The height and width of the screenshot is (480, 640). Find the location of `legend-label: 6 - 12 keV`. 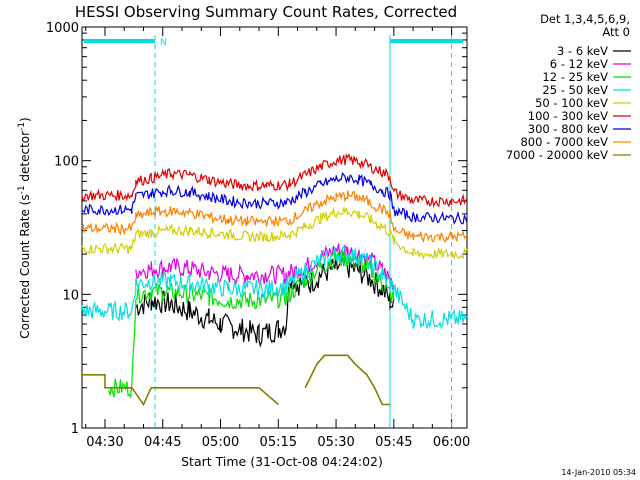

legend-label: 6 - 12 keV is located at coordinates (579, 64).